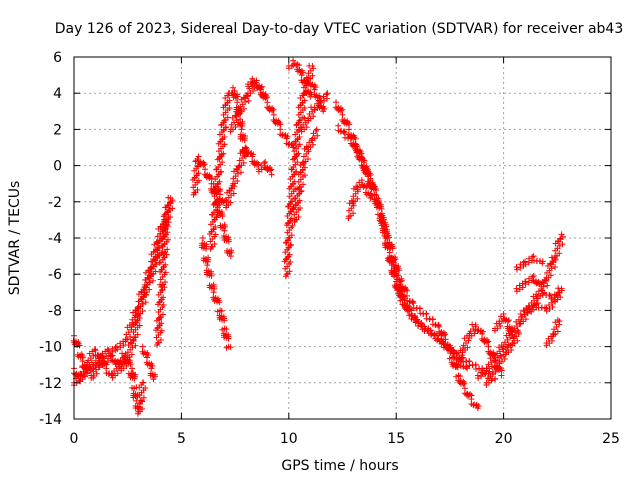 The image size is (640, 480). What do you see at coordinates (339, 466) in the screenshot?
I see `x-axis-label: GPS time / hours` at bounding box center [339, 466].